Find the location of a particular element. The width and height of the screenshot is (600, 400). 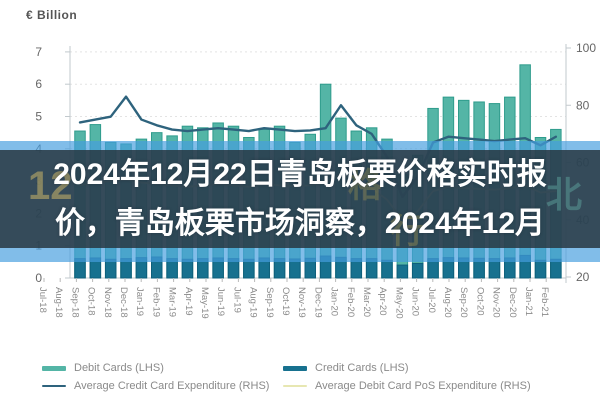

svg-text: Jul-20 is located at coordinates (431, 300).